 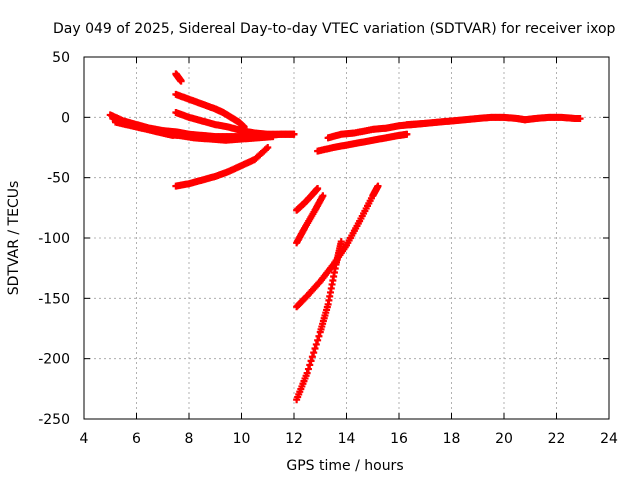 What do you see at coordinates (189, 439) in the screenshot?
I see `x-tick-label: 8` at bounding box center [189, 439].